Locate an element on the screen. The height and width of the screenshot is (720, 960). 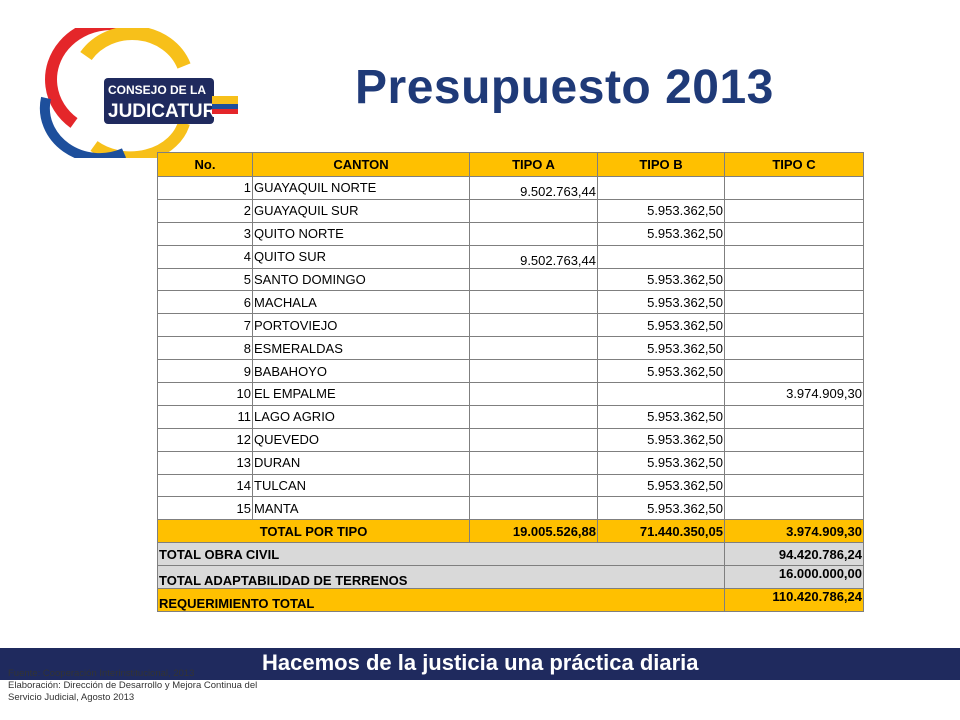
row-canton: PORTOVIEJO is located at coordinates (361, 325).